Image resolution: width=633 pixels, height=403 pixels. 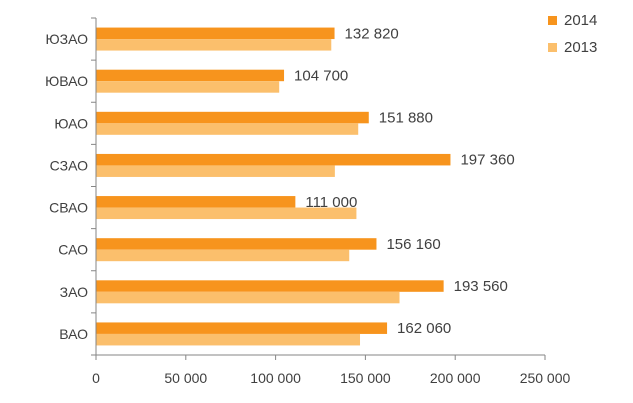 What do you see at coordinates (223, 255) in the screenshot?
I see `bar-2013-САО` at bounding box center [223, 255].